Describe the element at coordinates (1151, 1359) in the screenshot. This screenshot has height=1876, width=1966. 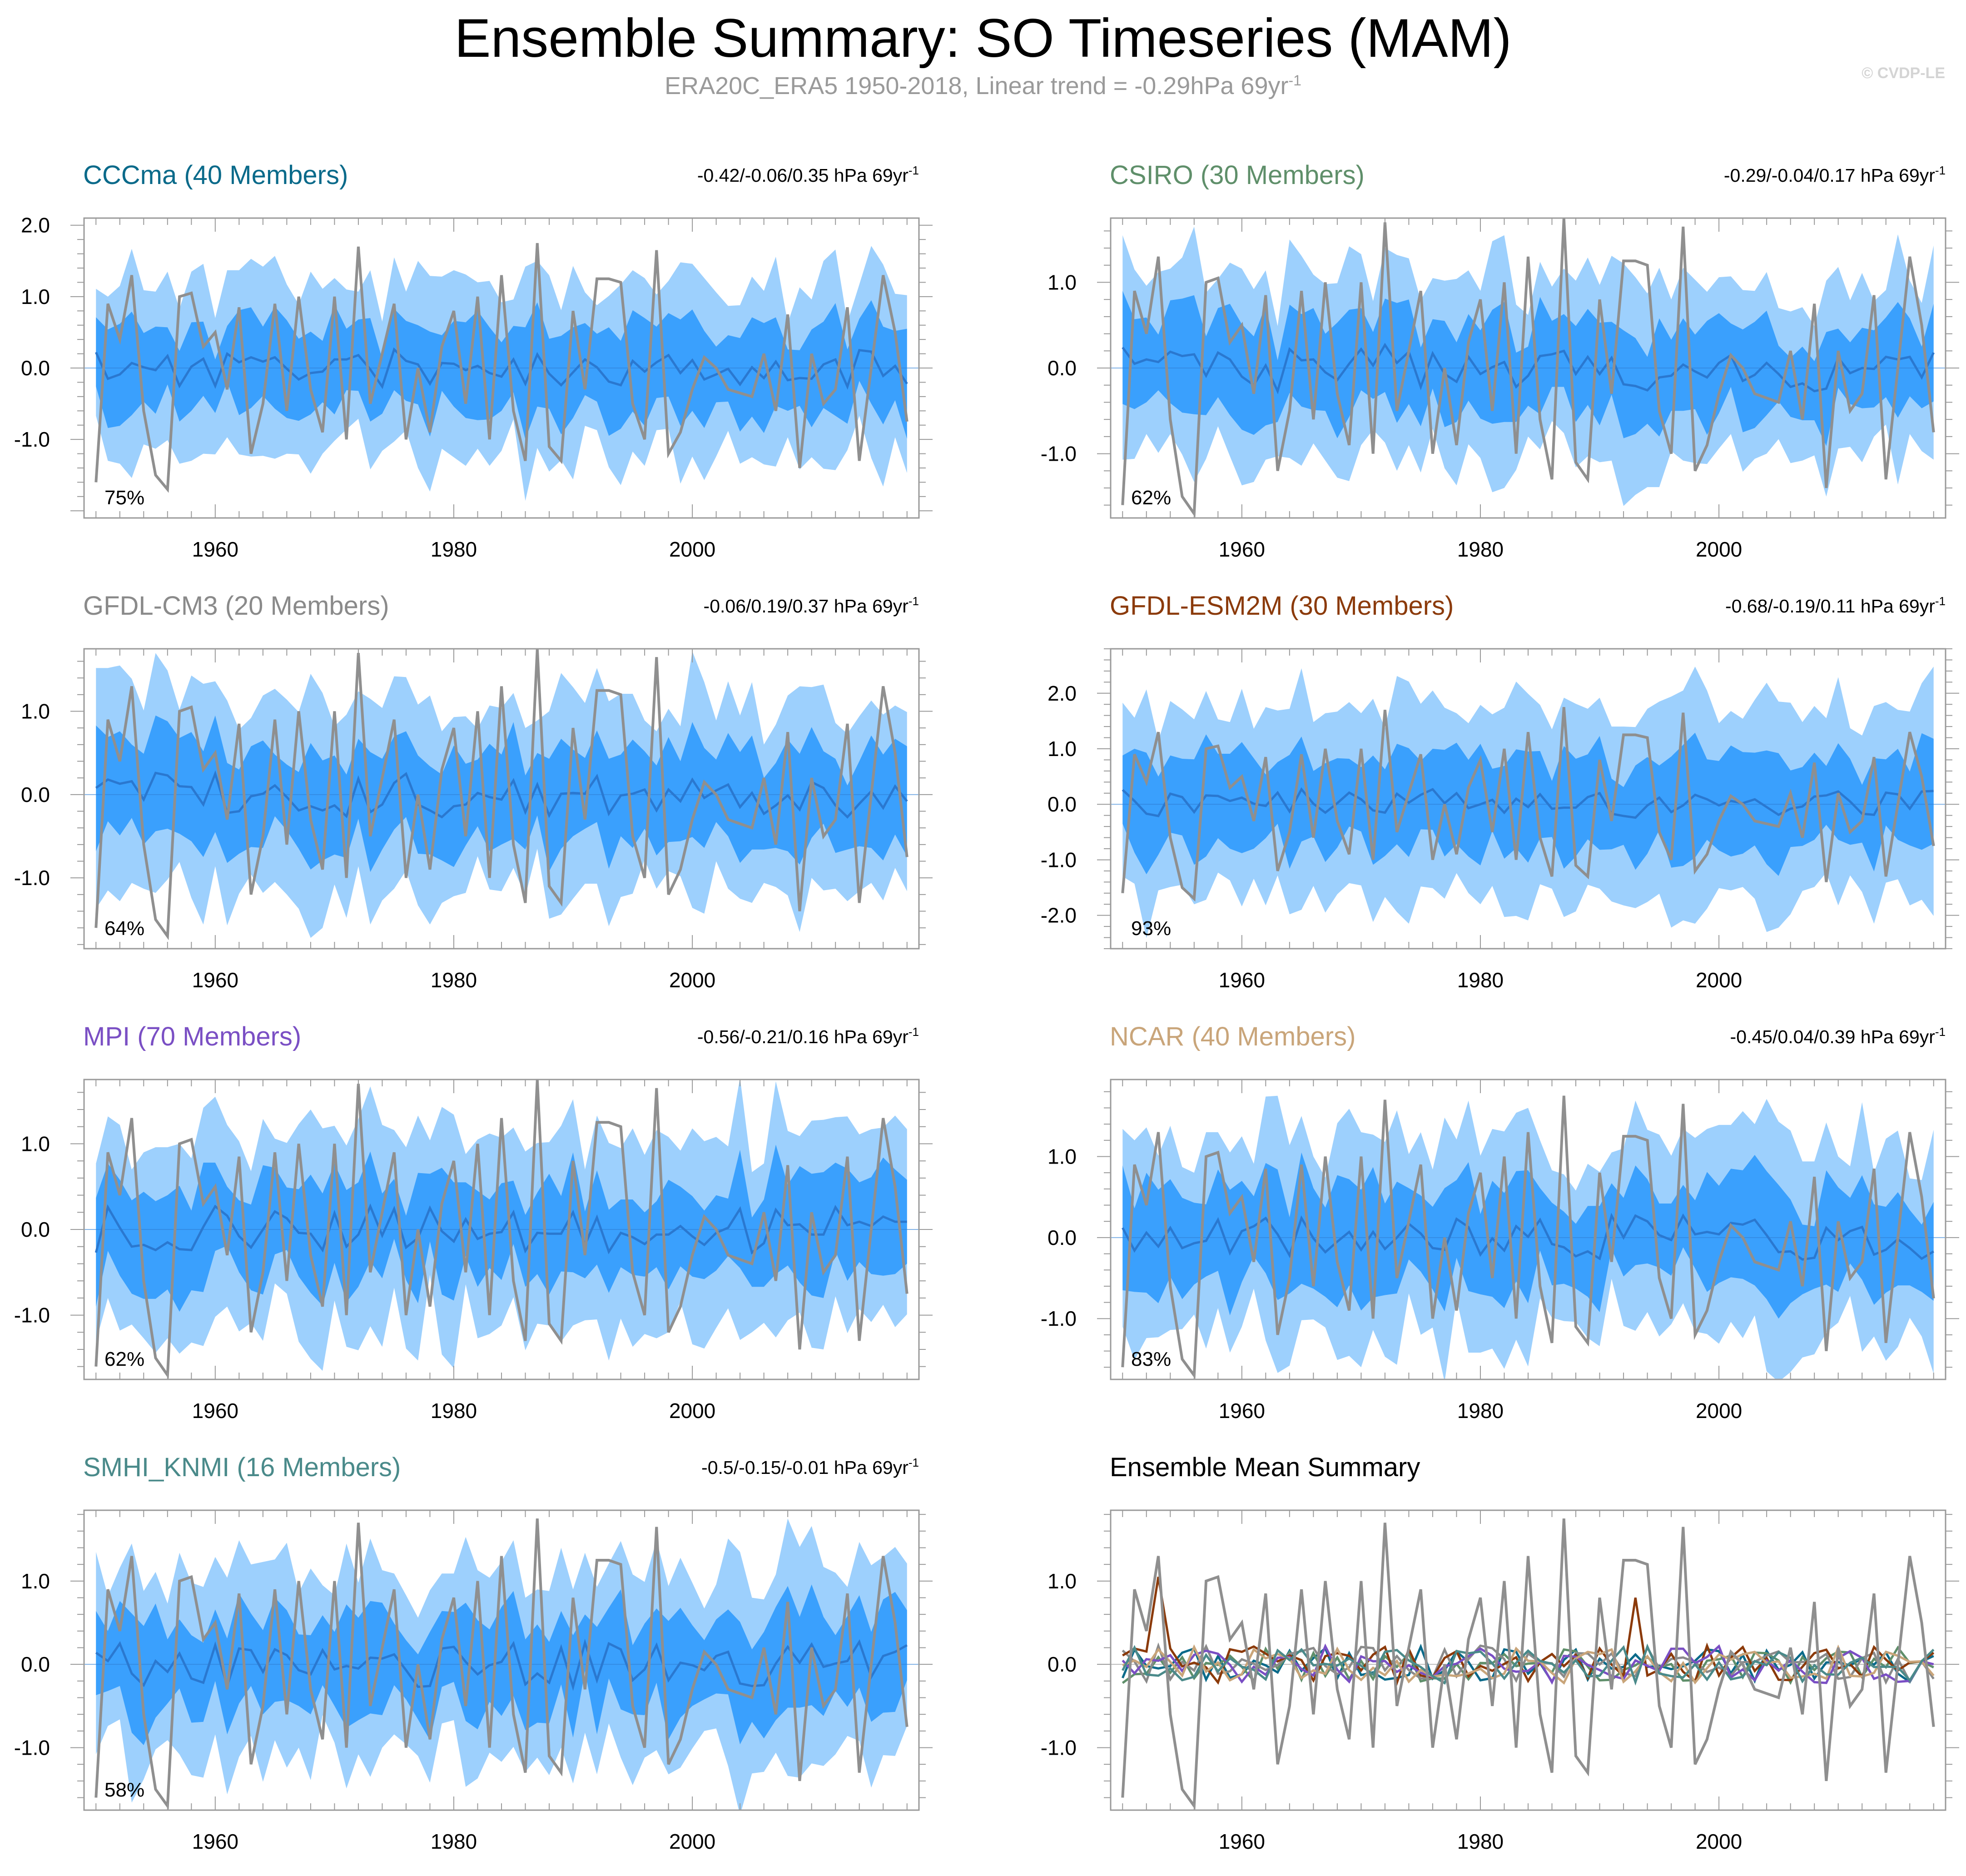
I see `percent-label: 83%` at that location.